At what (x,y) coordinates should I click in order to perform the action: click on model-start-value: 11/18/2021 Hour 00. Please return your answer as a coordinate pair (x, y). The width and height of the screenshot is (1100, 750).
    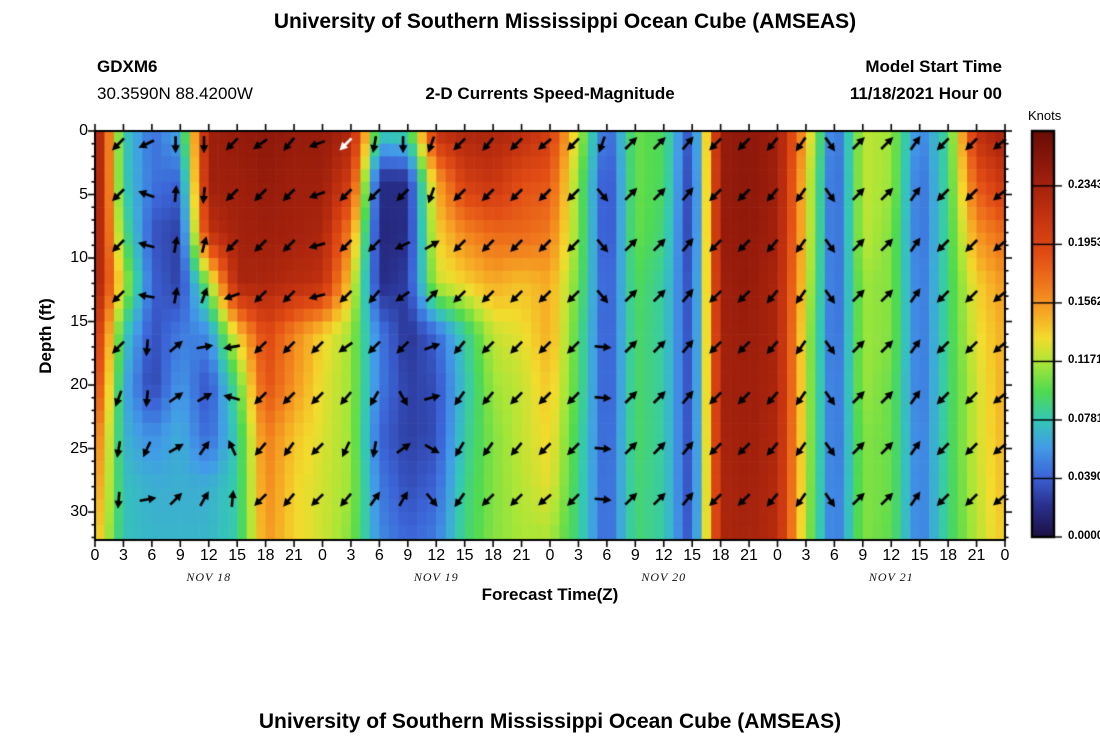
    Looking at the image, I should click on (925, 93).